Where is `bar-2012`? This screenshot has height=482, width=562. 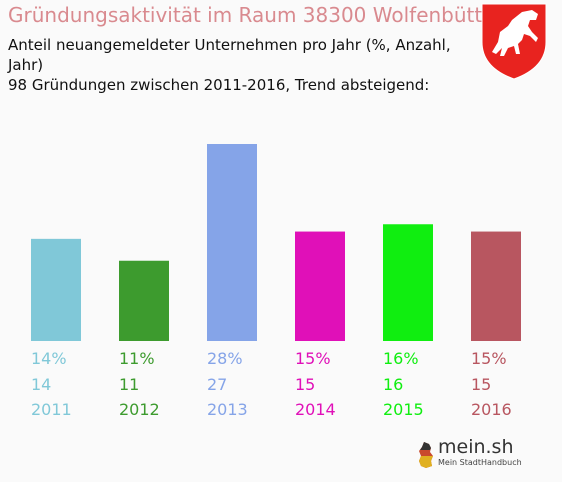
bar-2012 is located at coordinates (144, 300).